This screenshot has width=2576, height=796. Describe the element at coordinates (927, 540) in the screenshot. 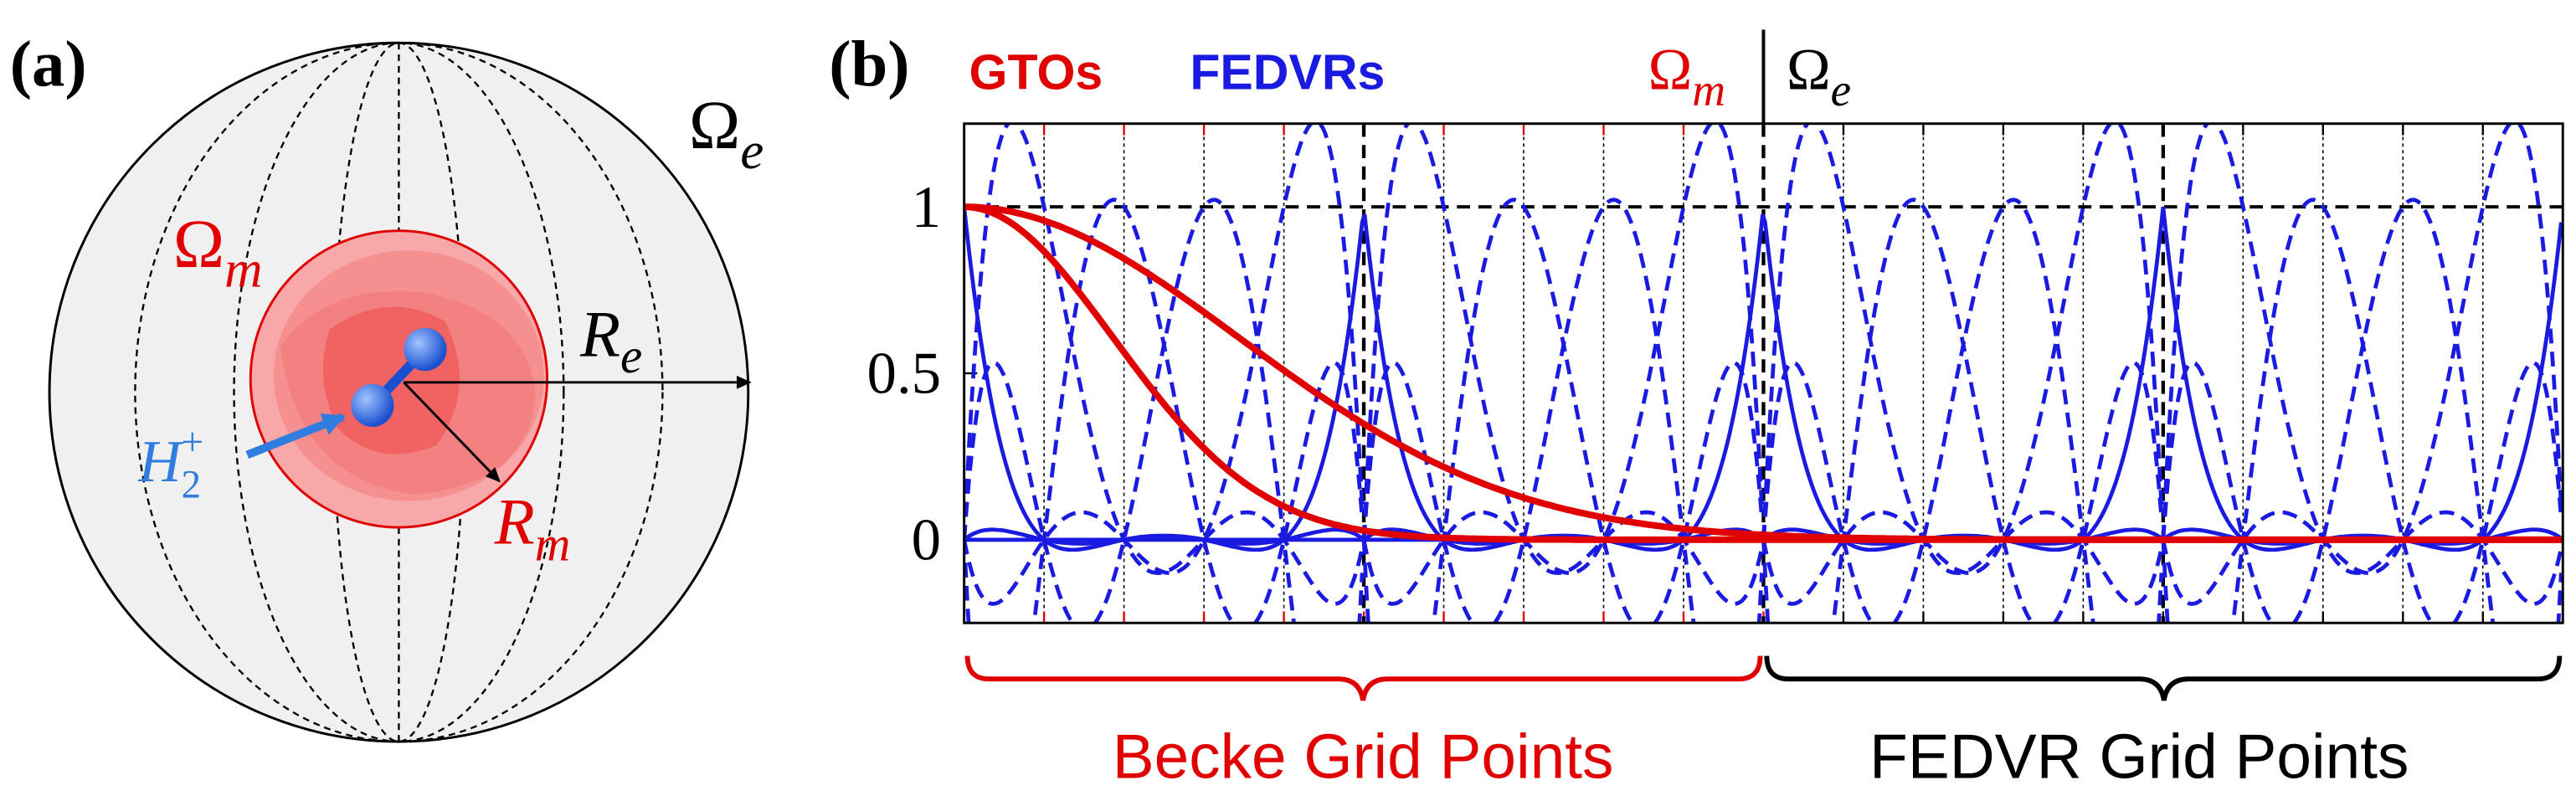

I see `y-tick-label: 0` at that location.